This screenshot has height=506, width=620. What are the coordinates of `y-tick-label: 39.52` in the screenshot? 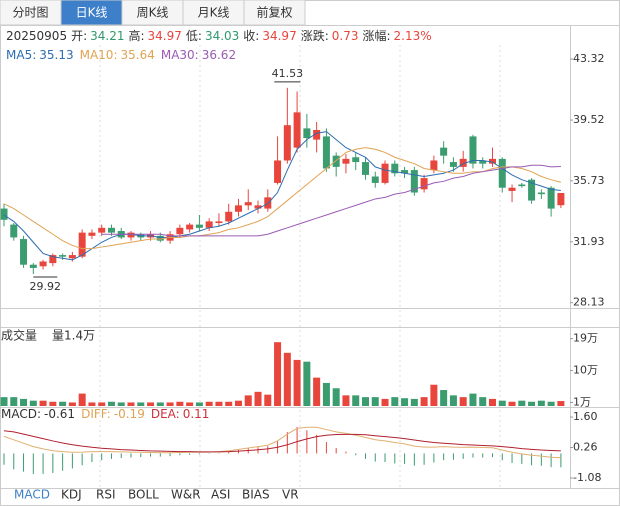 It's located at (589, 119).